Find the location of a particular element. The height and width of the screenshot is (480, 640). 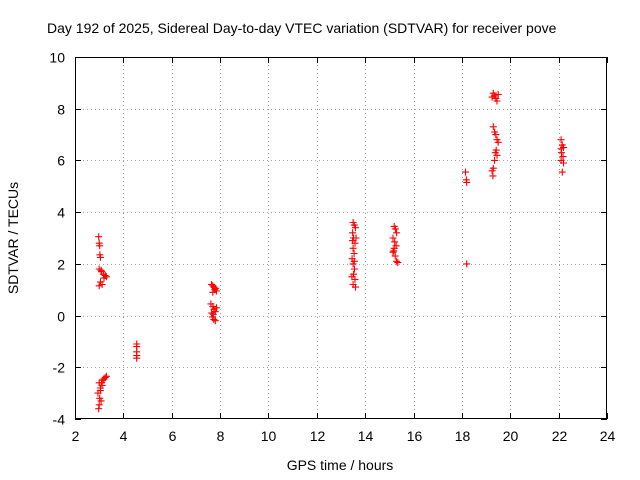

x-tick-label: 24 is located at coordinates (608, 436).